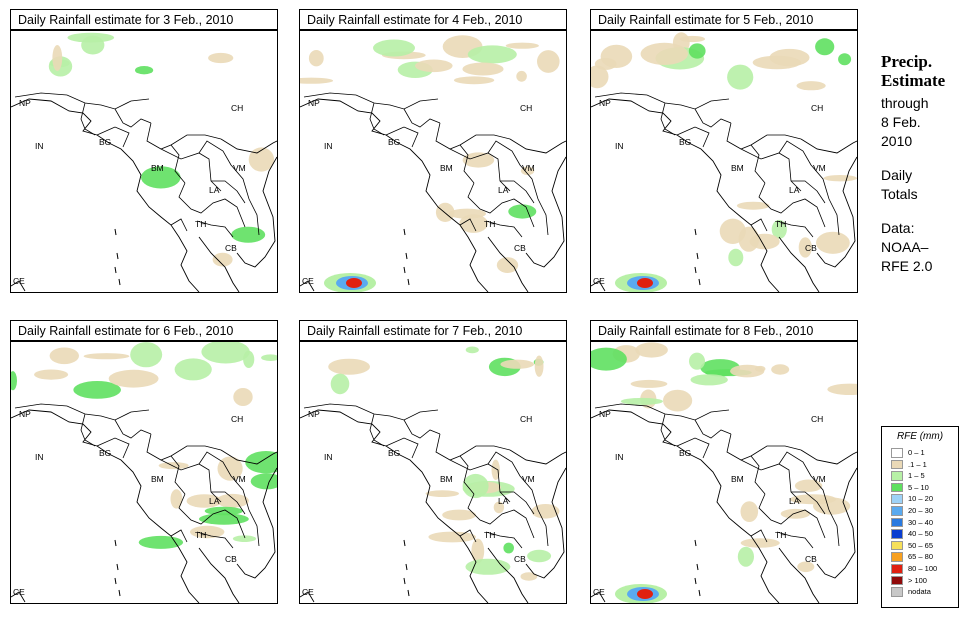 The image size is (967, 639). I want to click on caption-totals: Totals, so click(899, 194).